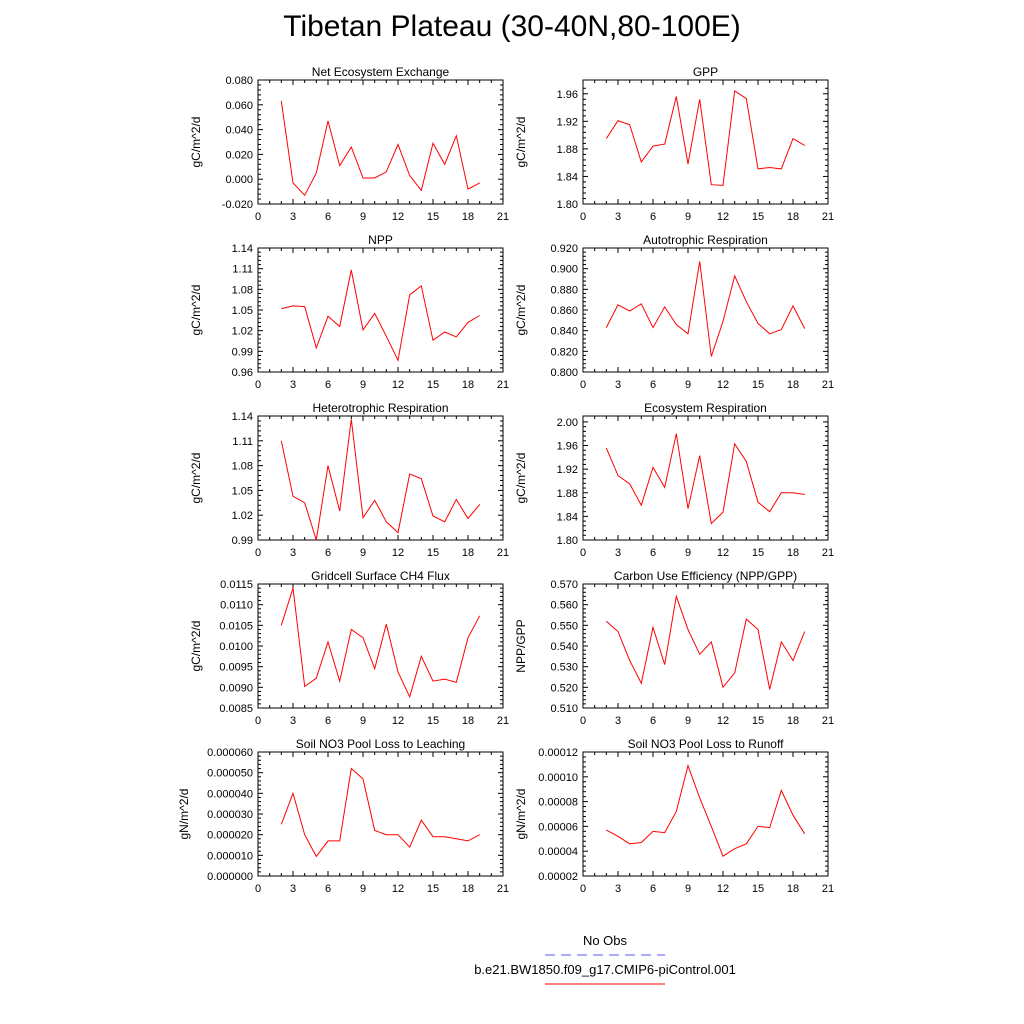 The image size is (1024, 1024). What do you see at coordinates (236, 585) in the screenshot?
I see `y-tick-label: 0.0115` at bounding box center [236, 585].